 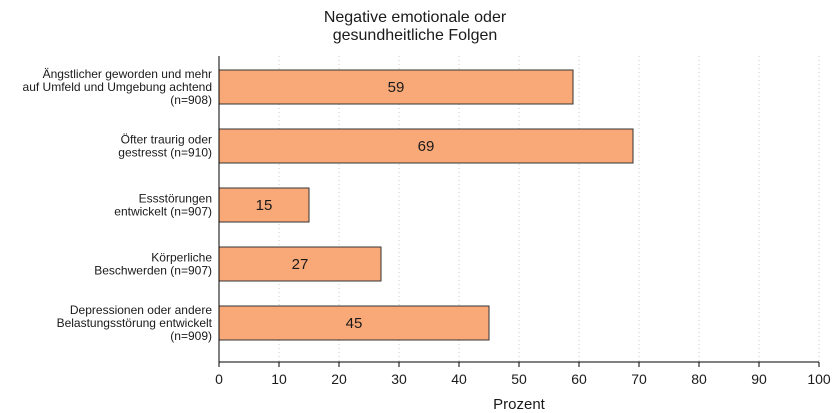 I want to click on category-label-0-line-0: Ängstlicher geworden und mehr, so click(x=127, y=74).